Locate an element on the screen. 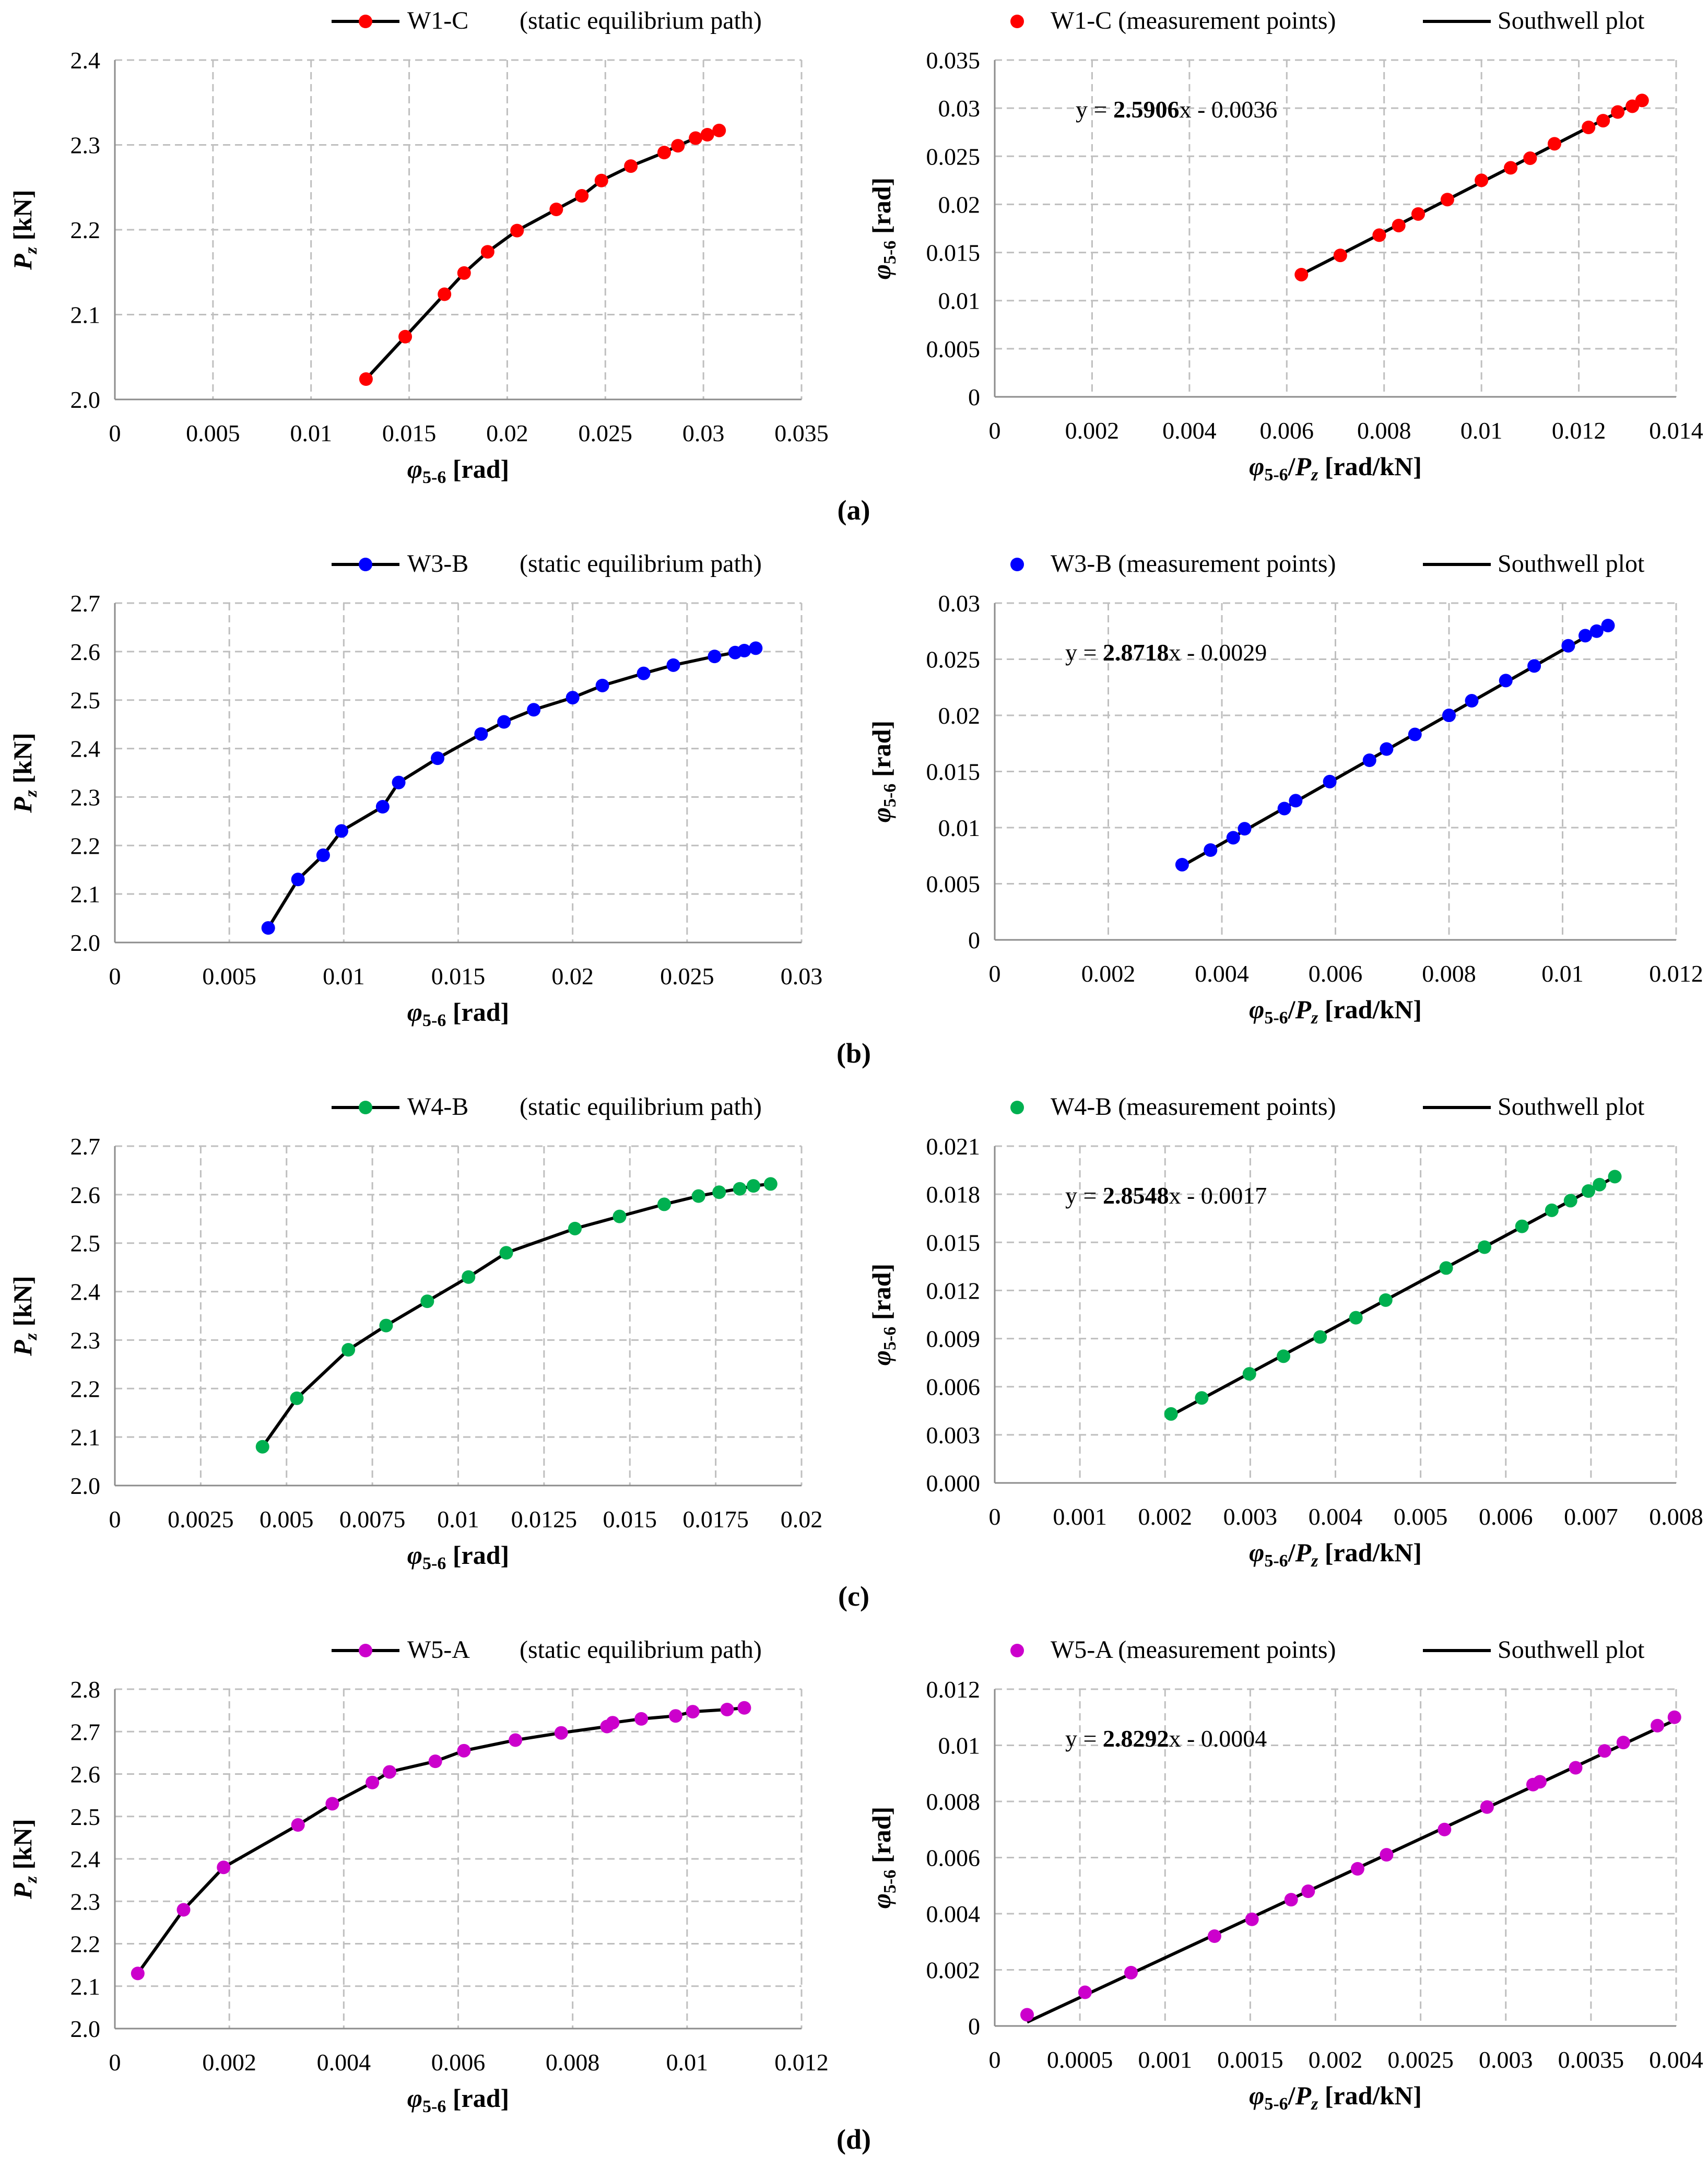 The width and height of the screenshot is (1708, 2168). legend-marker-swatch is located at coordinates (365, 21).